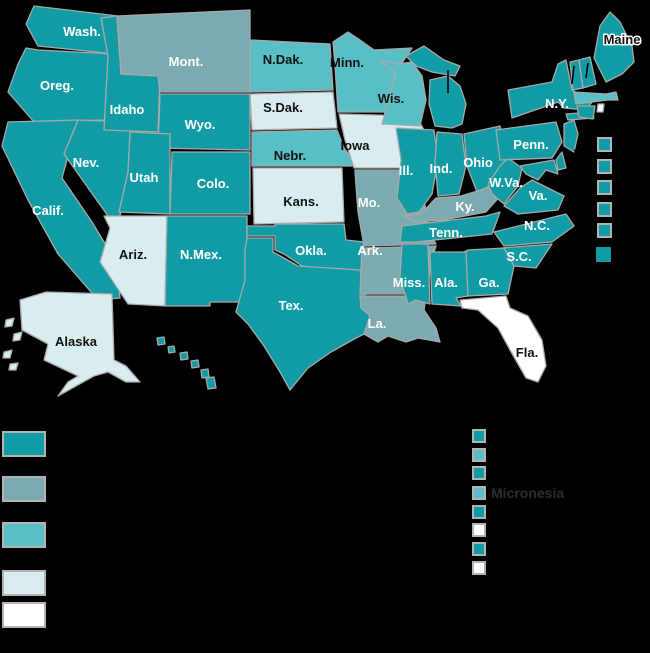  What do you see at coordinates (538, 195) in the screenshot?
I see `state-label-va: Va.` at bounding box center [538, 195].